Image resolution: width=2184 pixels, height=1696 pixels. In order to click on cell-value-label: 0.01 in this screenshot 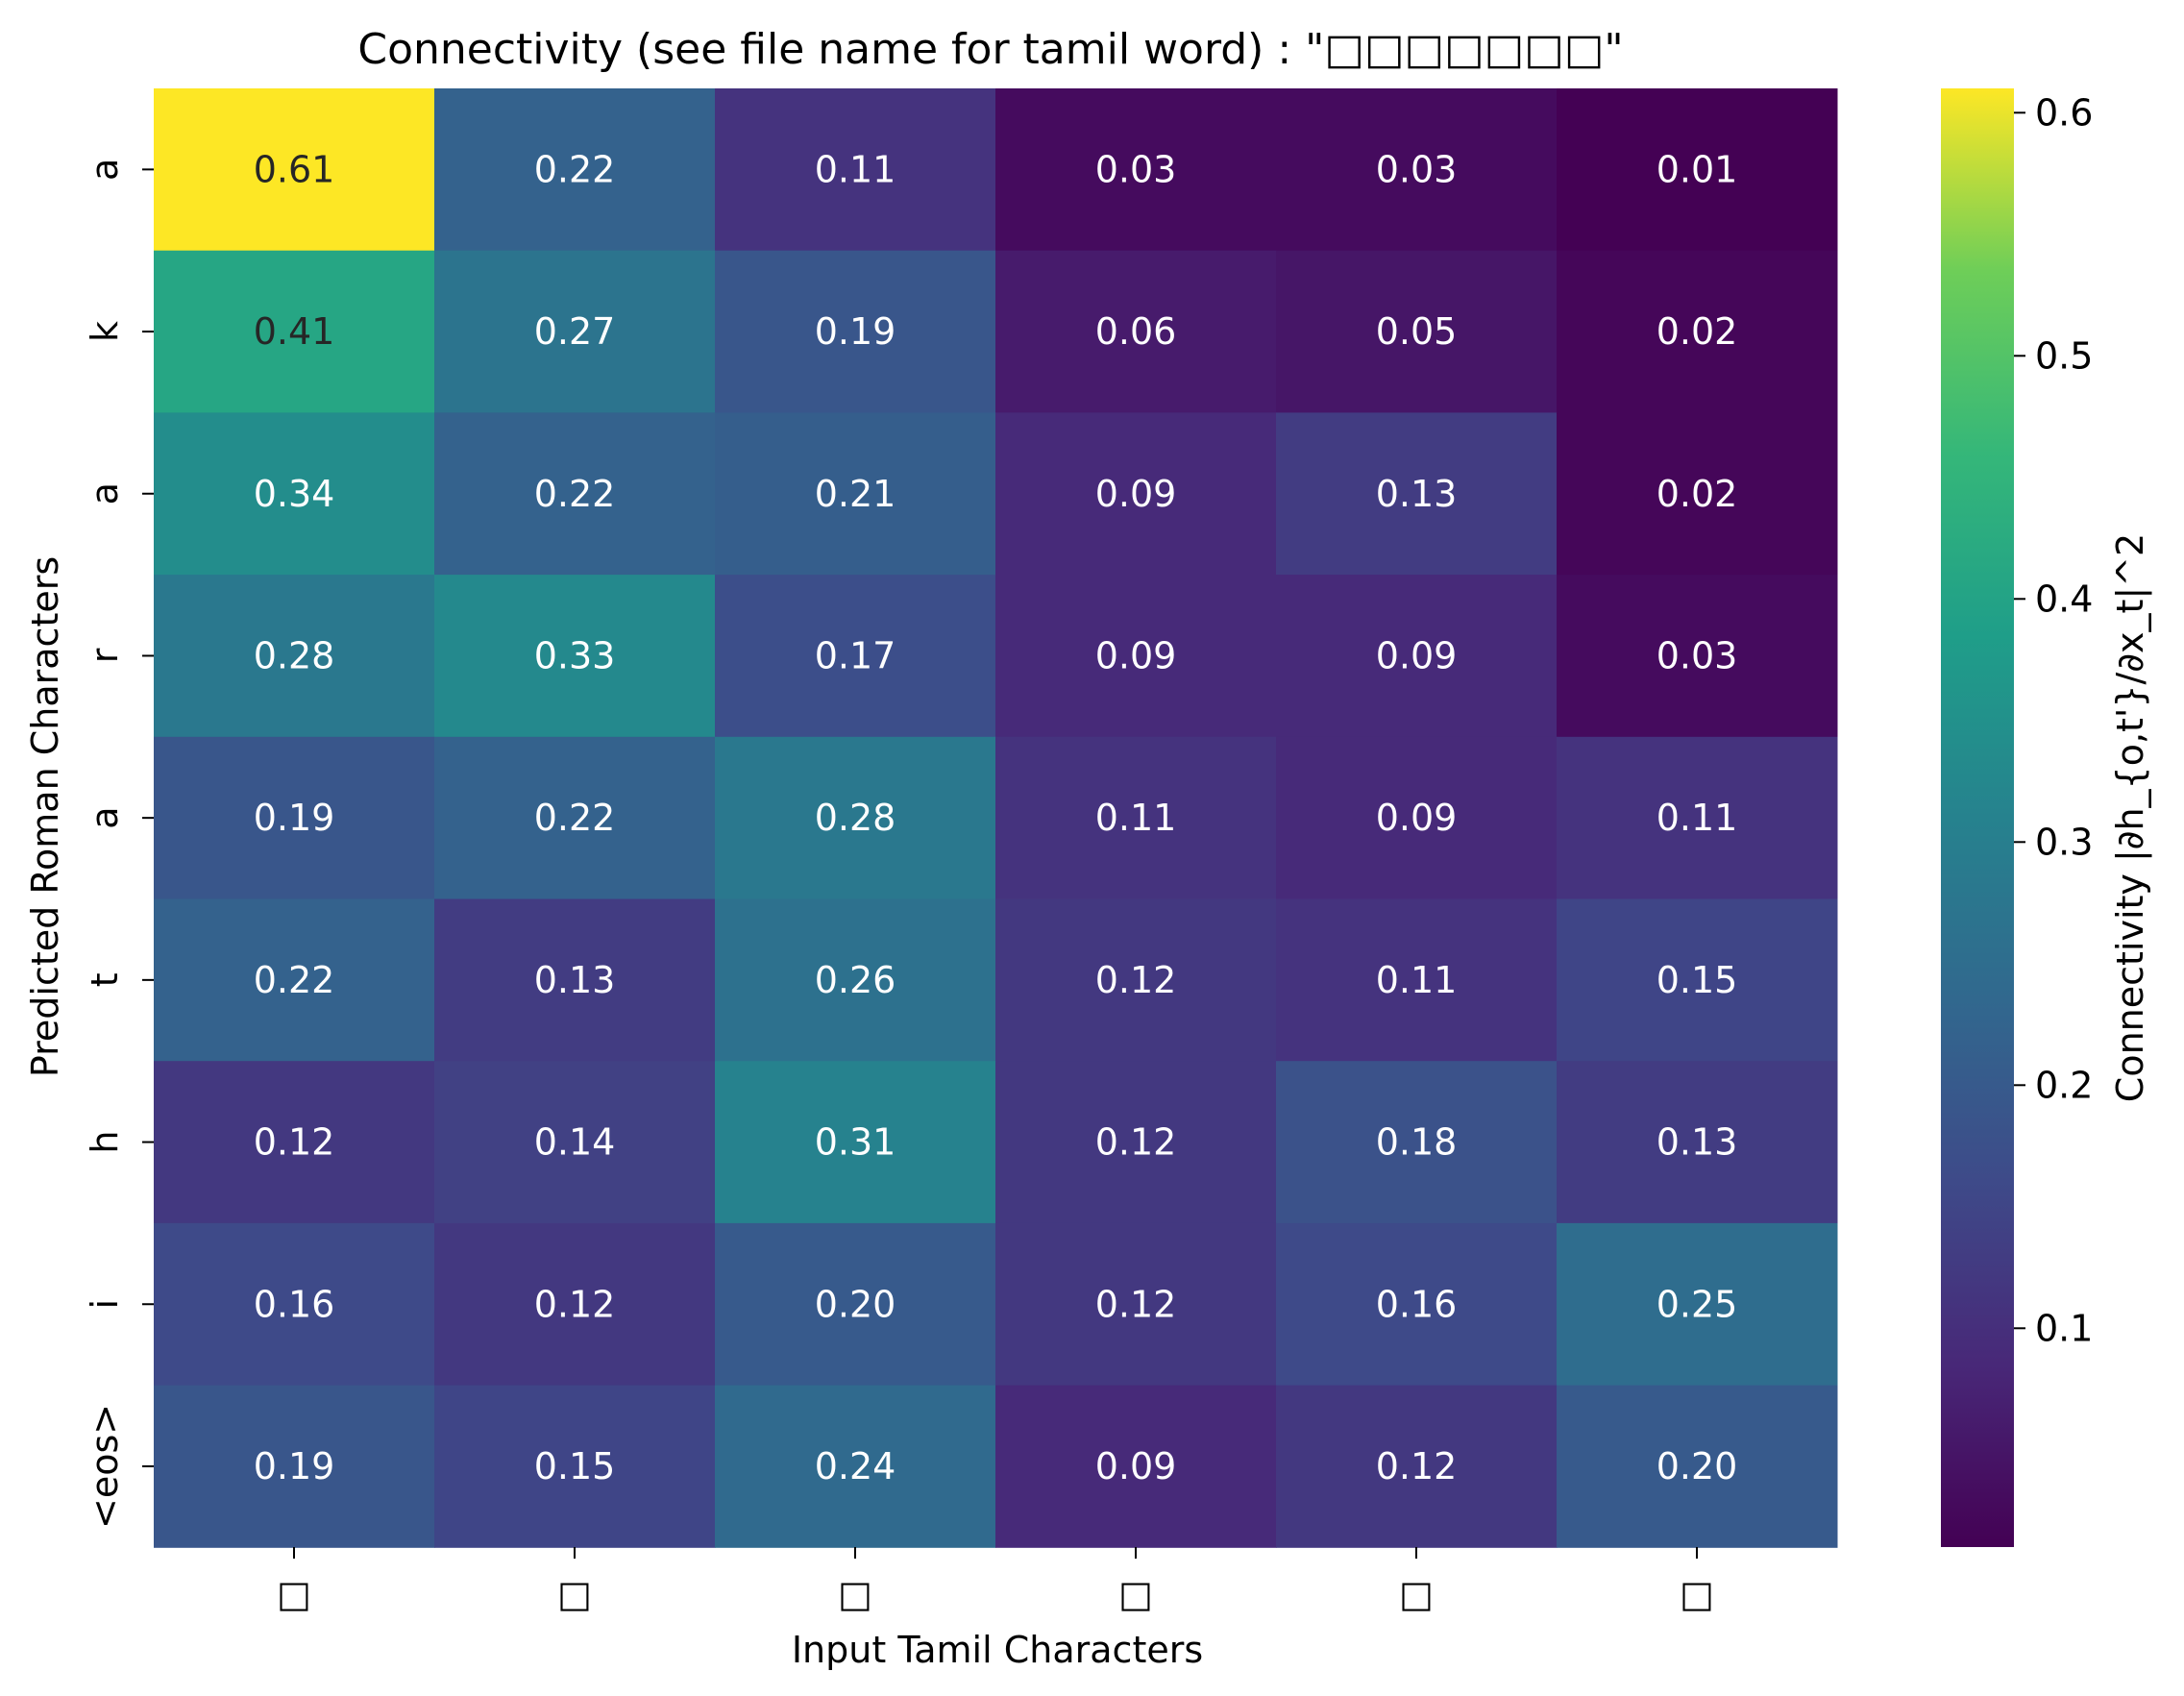, I will do `click(1697, 169)`.